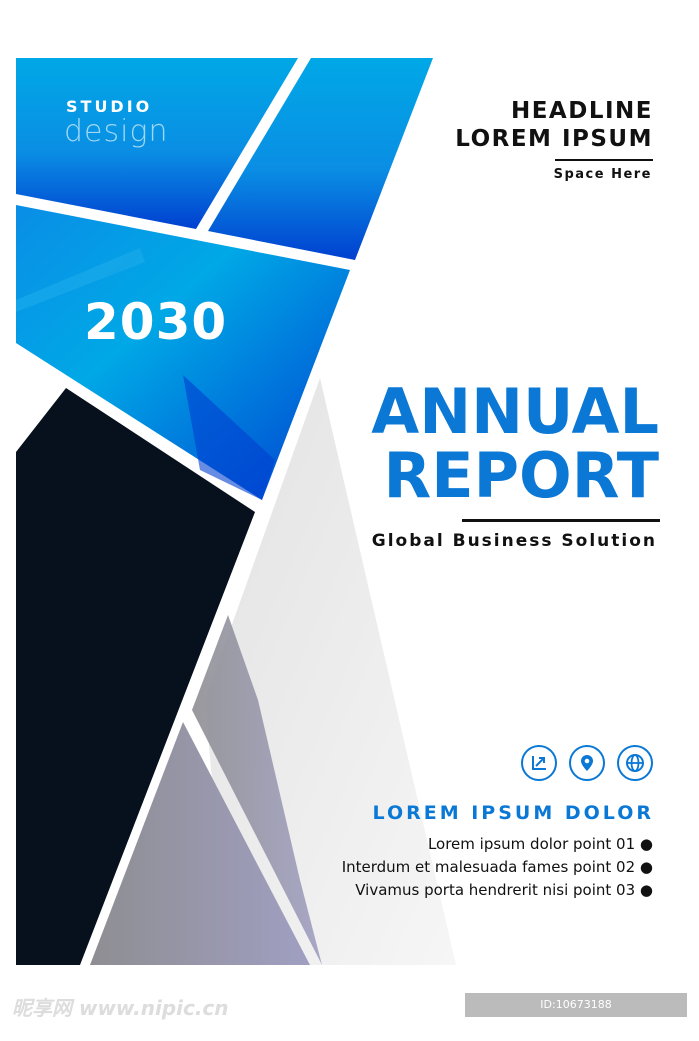  Describe the element at coordinates (540, 844) in the screenshot. I see `point-1: Lorem ipsum dolor point 01 ●` at that location.